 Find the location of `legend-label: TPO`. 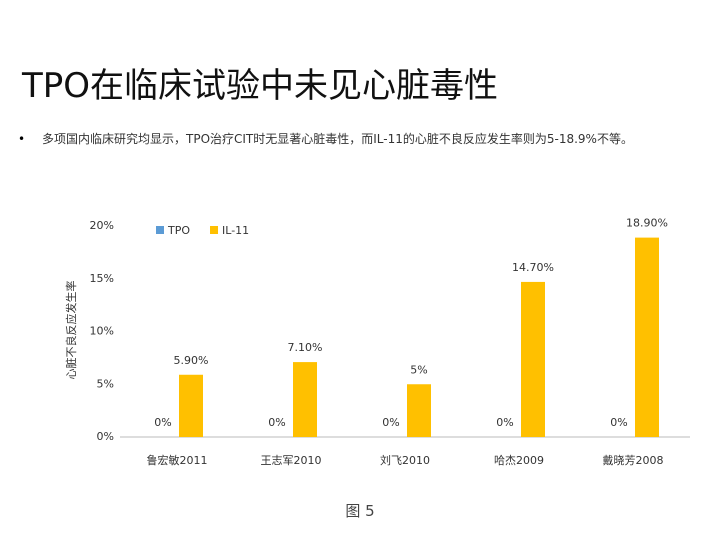

legend-label: TPO is located at coordinates (178, 230).